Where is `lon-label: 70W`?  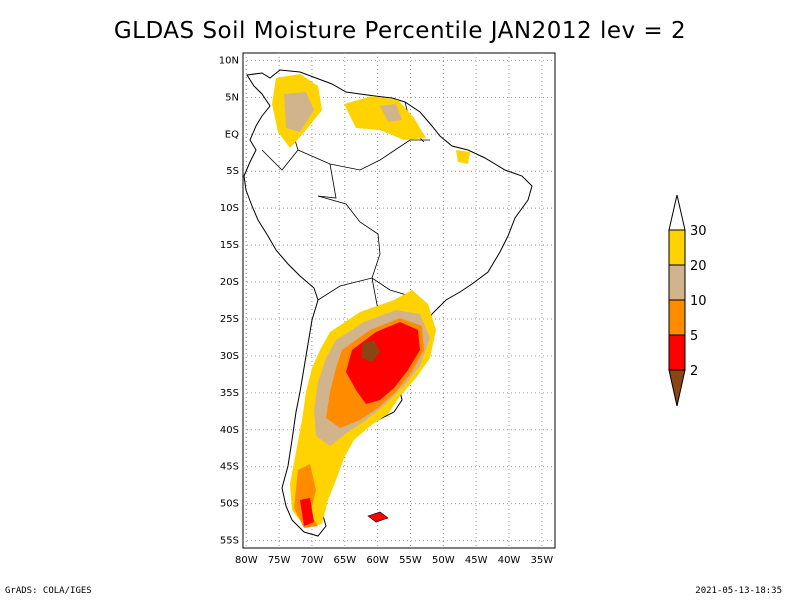
lon-label: 70W is located at coordinates (312, 560).